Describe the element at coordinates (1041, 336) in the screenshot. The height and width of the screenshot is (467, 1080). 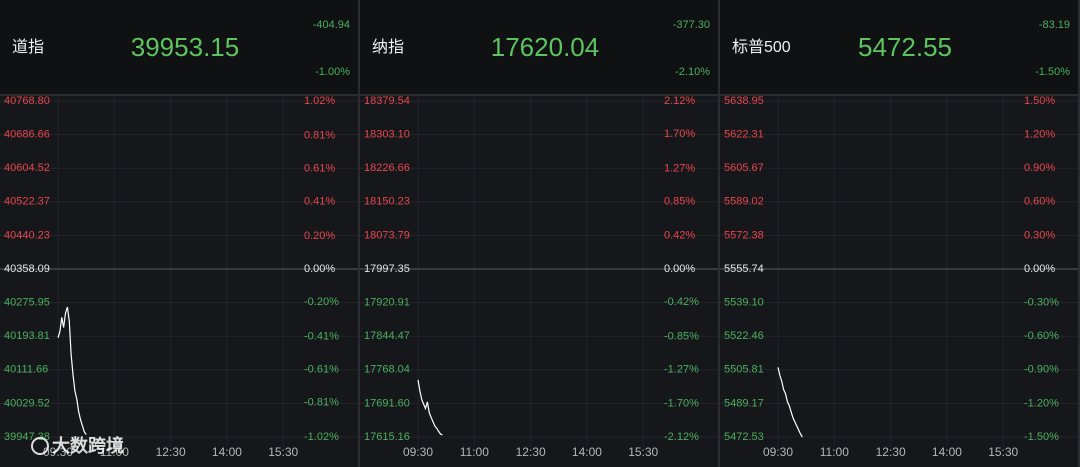
I see `y2-tick-label: -0.60%` at that location.